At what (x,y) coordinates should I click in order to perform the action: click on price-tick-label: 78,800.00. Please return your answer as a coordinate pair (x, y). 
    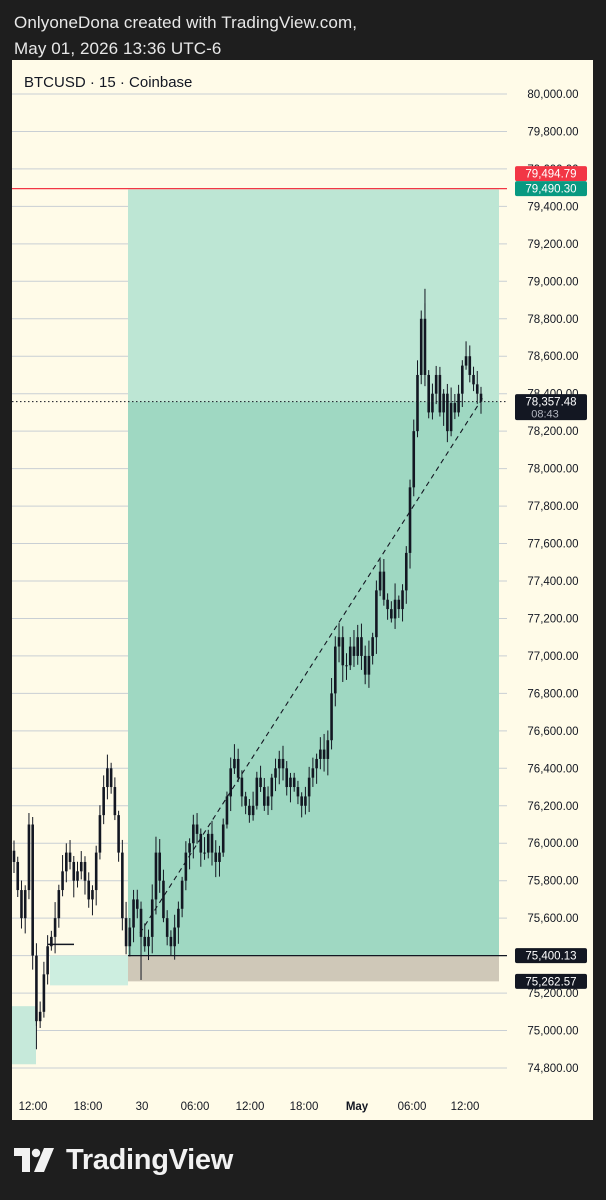
    Looking at the image, I should click on (552, 320).